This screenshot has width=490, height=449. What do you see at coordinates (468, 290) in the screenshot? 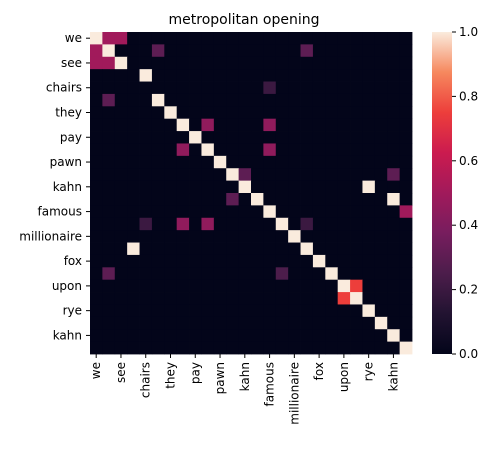
I see `colorbar-tick-label: 0.2` at bounding box center [468, 290].